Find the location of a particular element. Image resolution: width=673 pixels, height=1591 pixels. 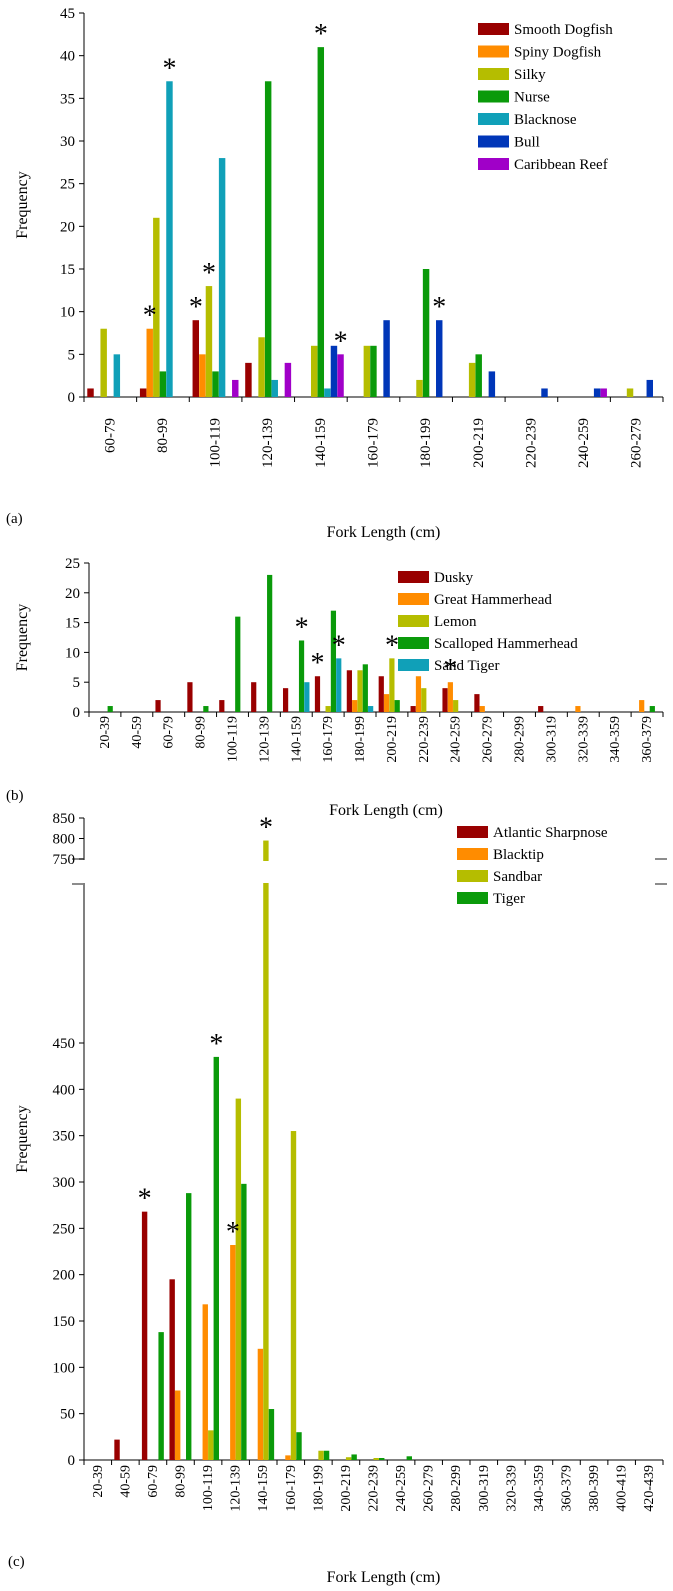

legend-label: Dusky is located at coordinates (454, 578).